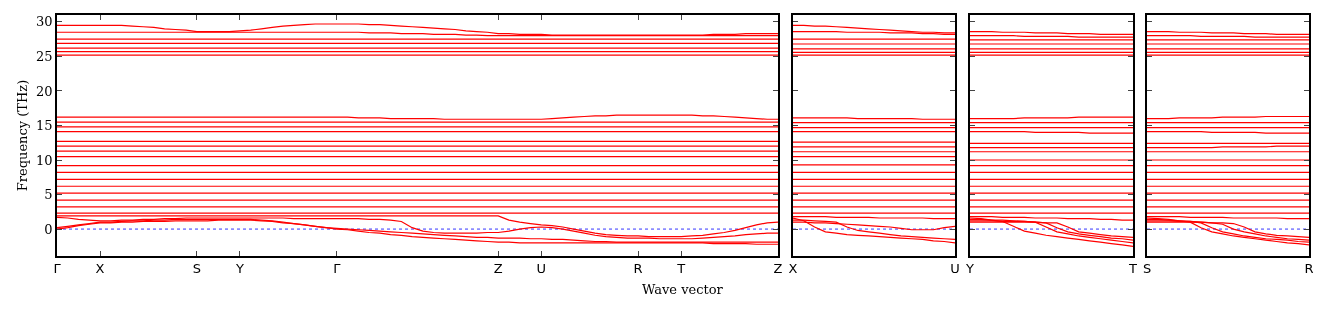 The height and width of the screenshot is (310, 1330). What do you see at coordinates (44, 22) in the screenshot?
I see `y-tick-label: 30` at bounding box center [44, 22].